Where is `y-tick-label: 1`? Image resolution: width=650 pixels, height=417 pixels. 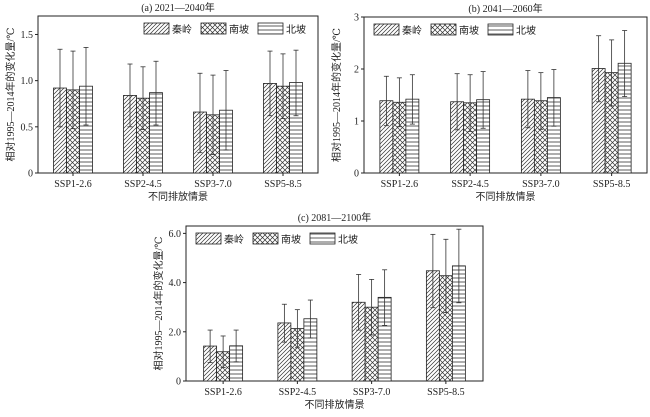
y-tick-label: 1 is located at coordinates (356, 122).